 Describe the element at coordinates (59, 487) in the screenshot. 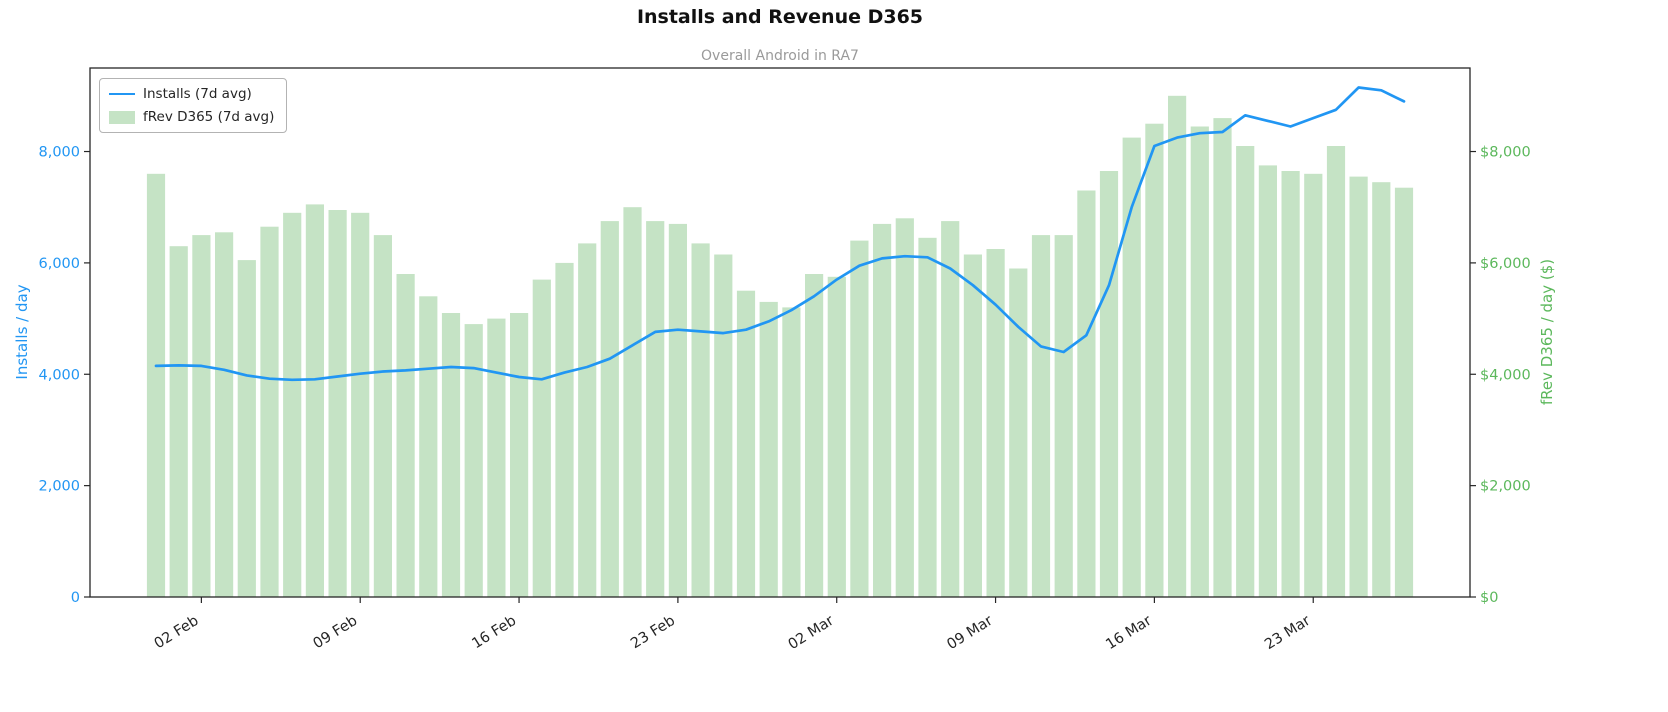

I see `left-tick-label: 2,000` at that location.